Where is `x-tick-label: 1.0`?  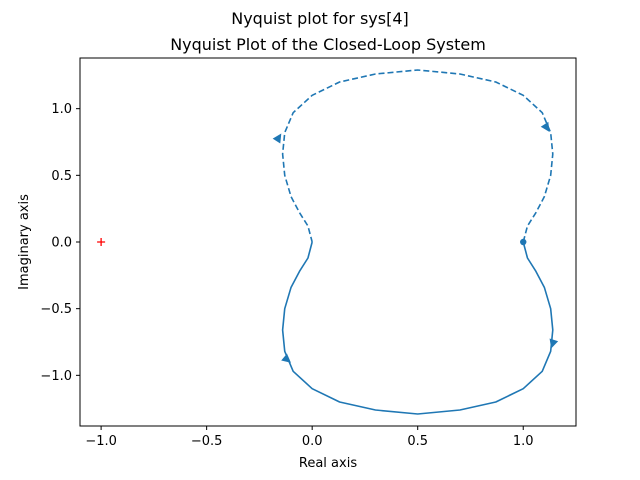 x-tick-label: 1.0 is located at coordinates (523, 441).